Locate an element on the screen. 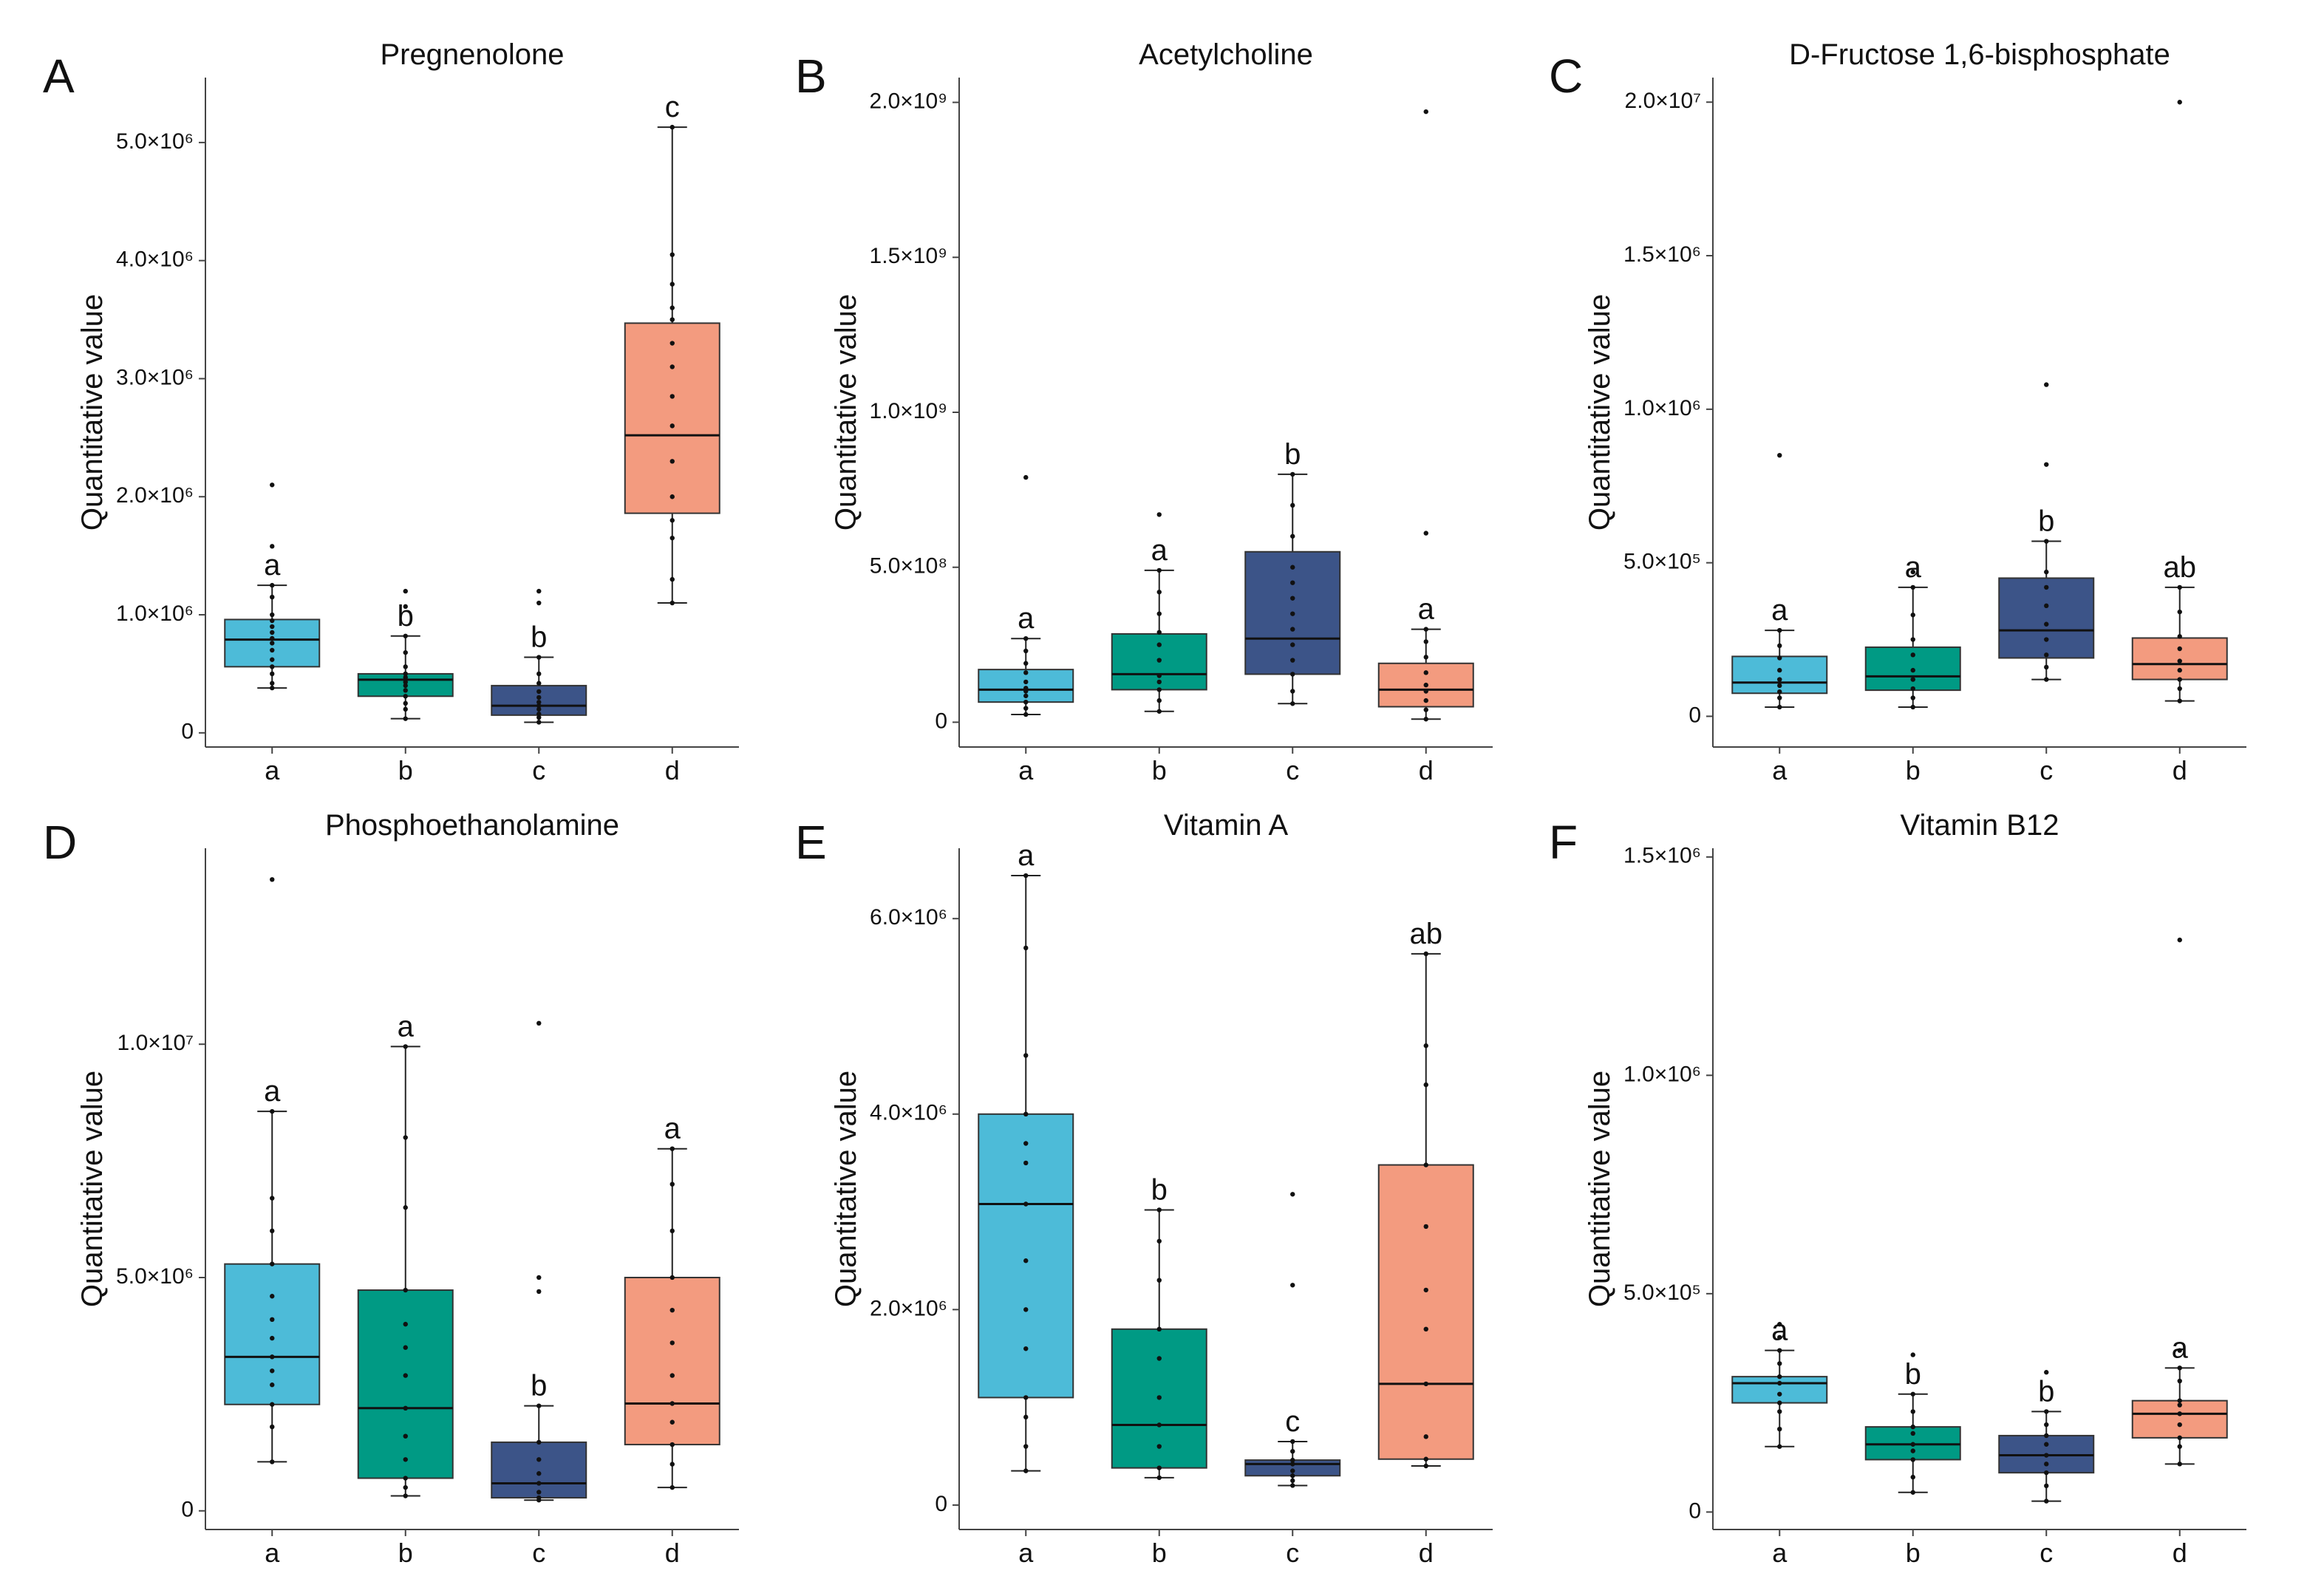 The image size is (2324, 1596). y-tick-label: 6.0×10⁶ is located at coordinates (908, 917).